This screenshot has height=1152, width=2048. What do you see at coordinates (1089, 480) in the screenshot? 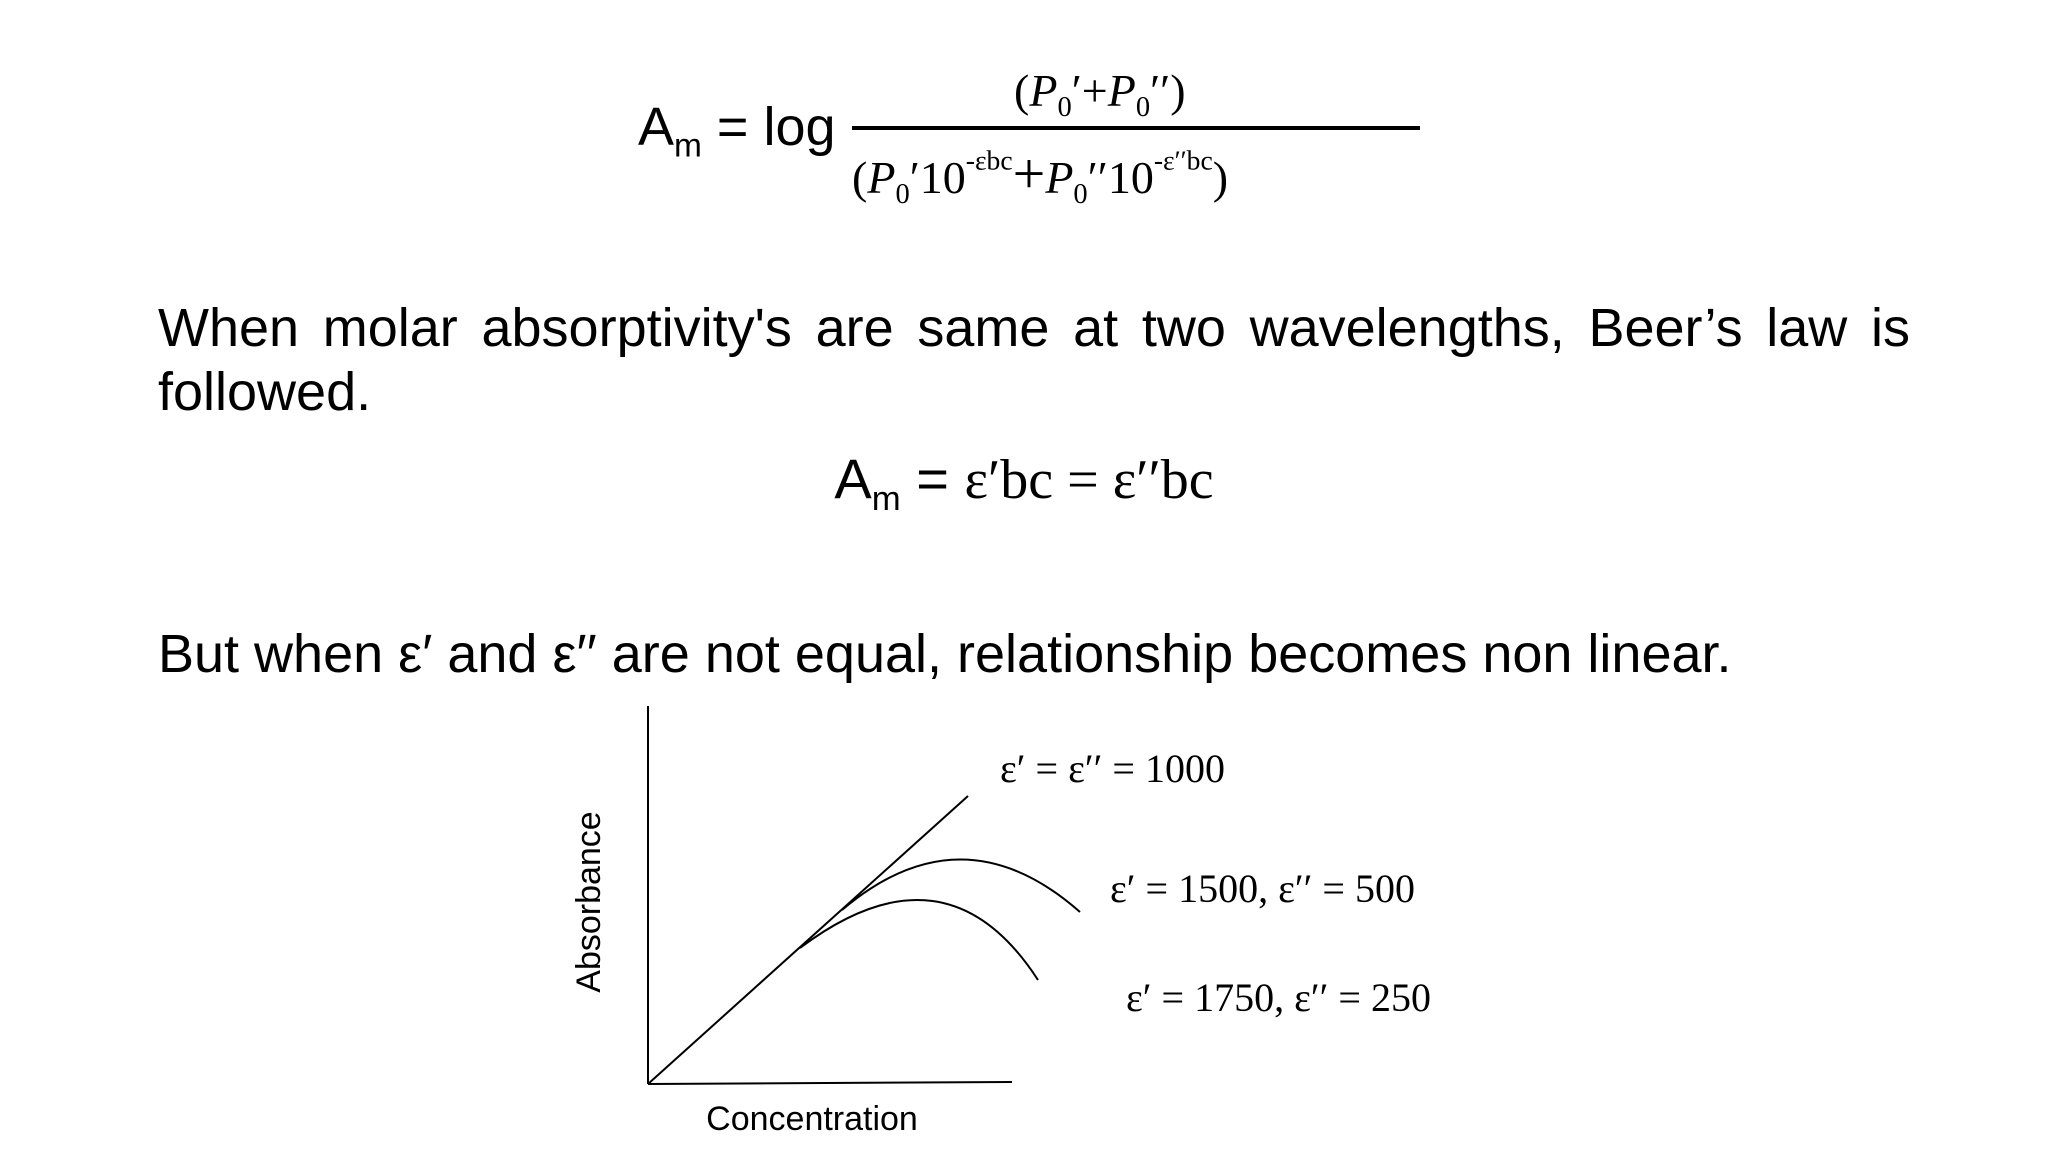
I see `eq2-rhs: ε′bc = ε′′bc` at bounding box center [1089, 480].